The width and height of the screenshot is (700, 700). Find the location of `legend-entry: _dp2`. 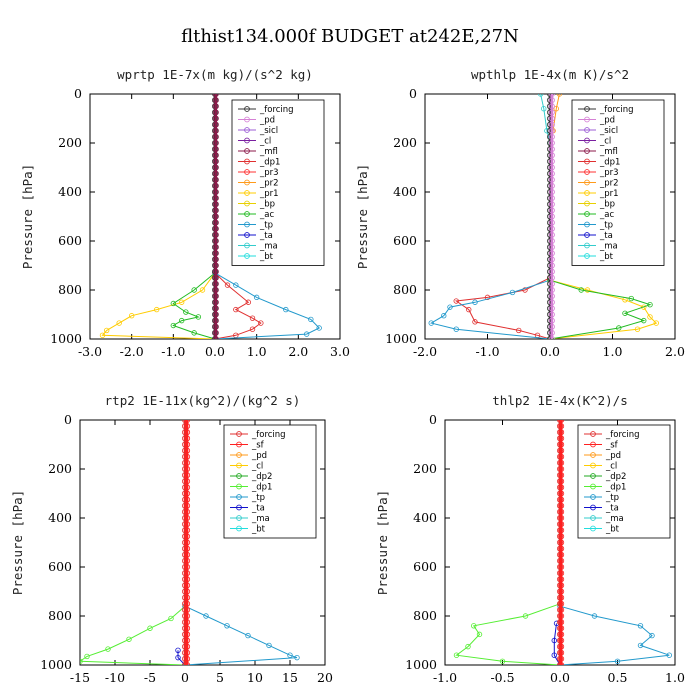

legend-entry: _dp2 is located at coordinates (615, 477).